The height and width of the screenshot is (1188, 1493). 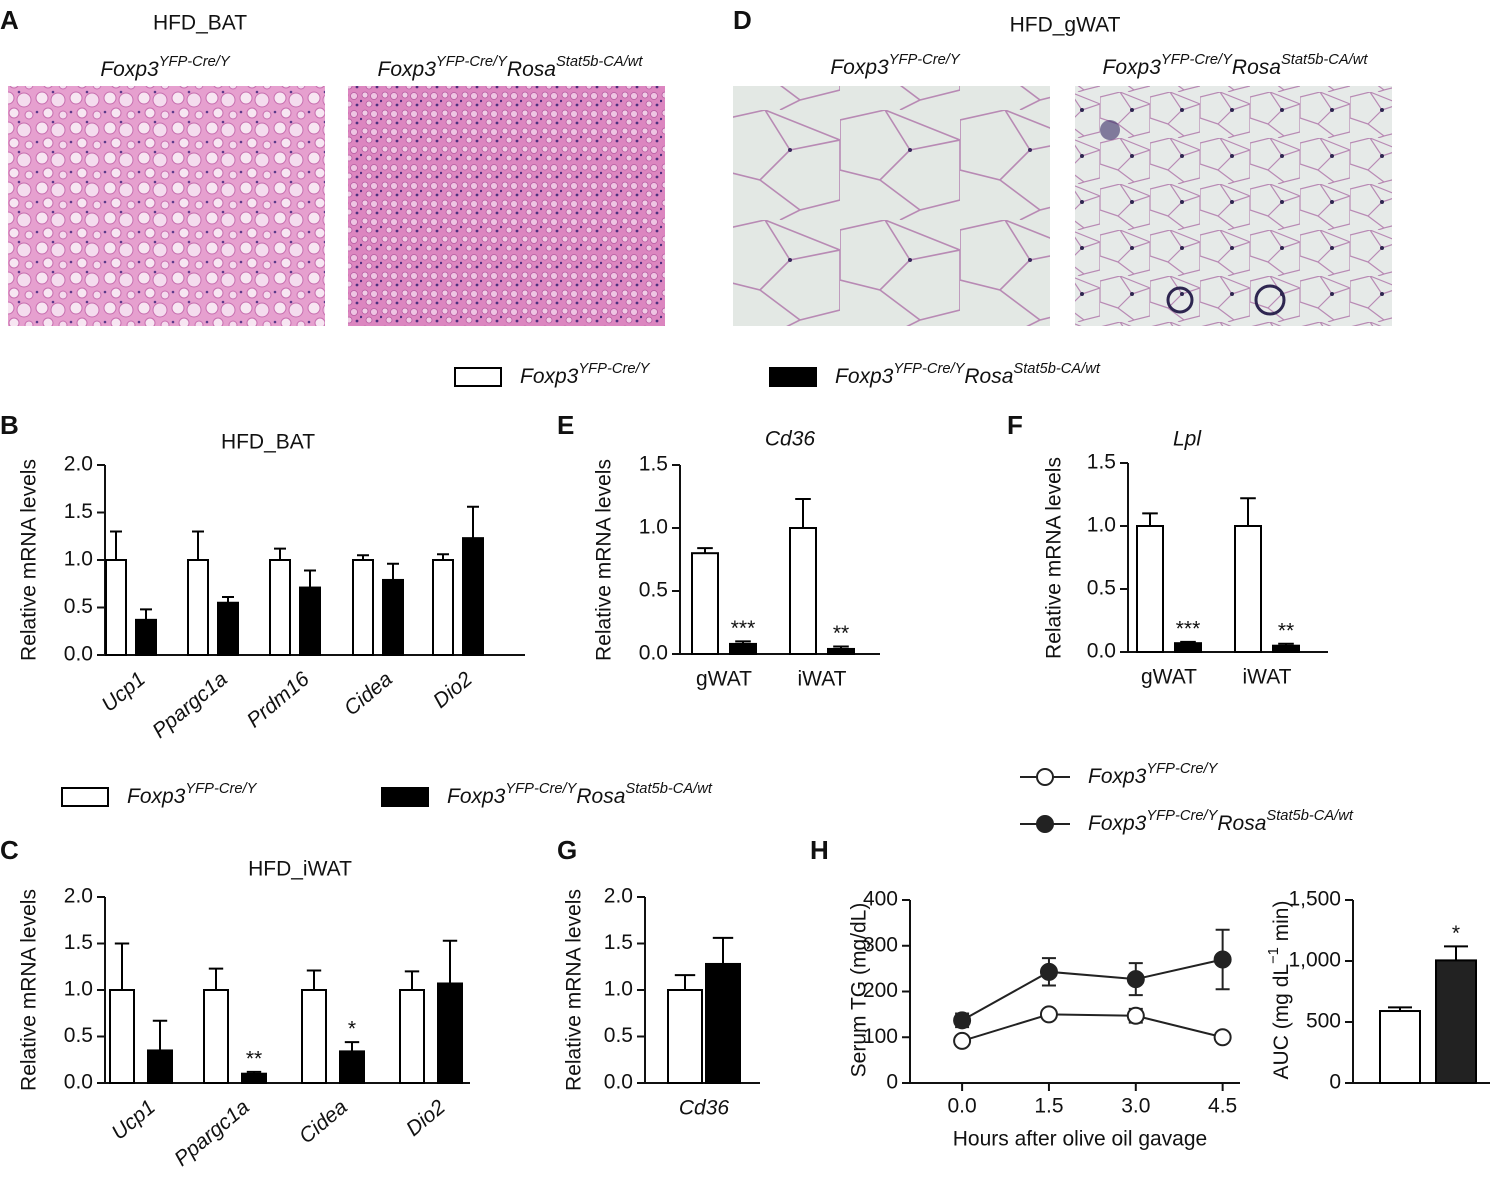 What do you see at coordinates (133, 1119) in the screenshot?
I see `x-tick-label: Ucp1` at bounding box center [133, 1119].